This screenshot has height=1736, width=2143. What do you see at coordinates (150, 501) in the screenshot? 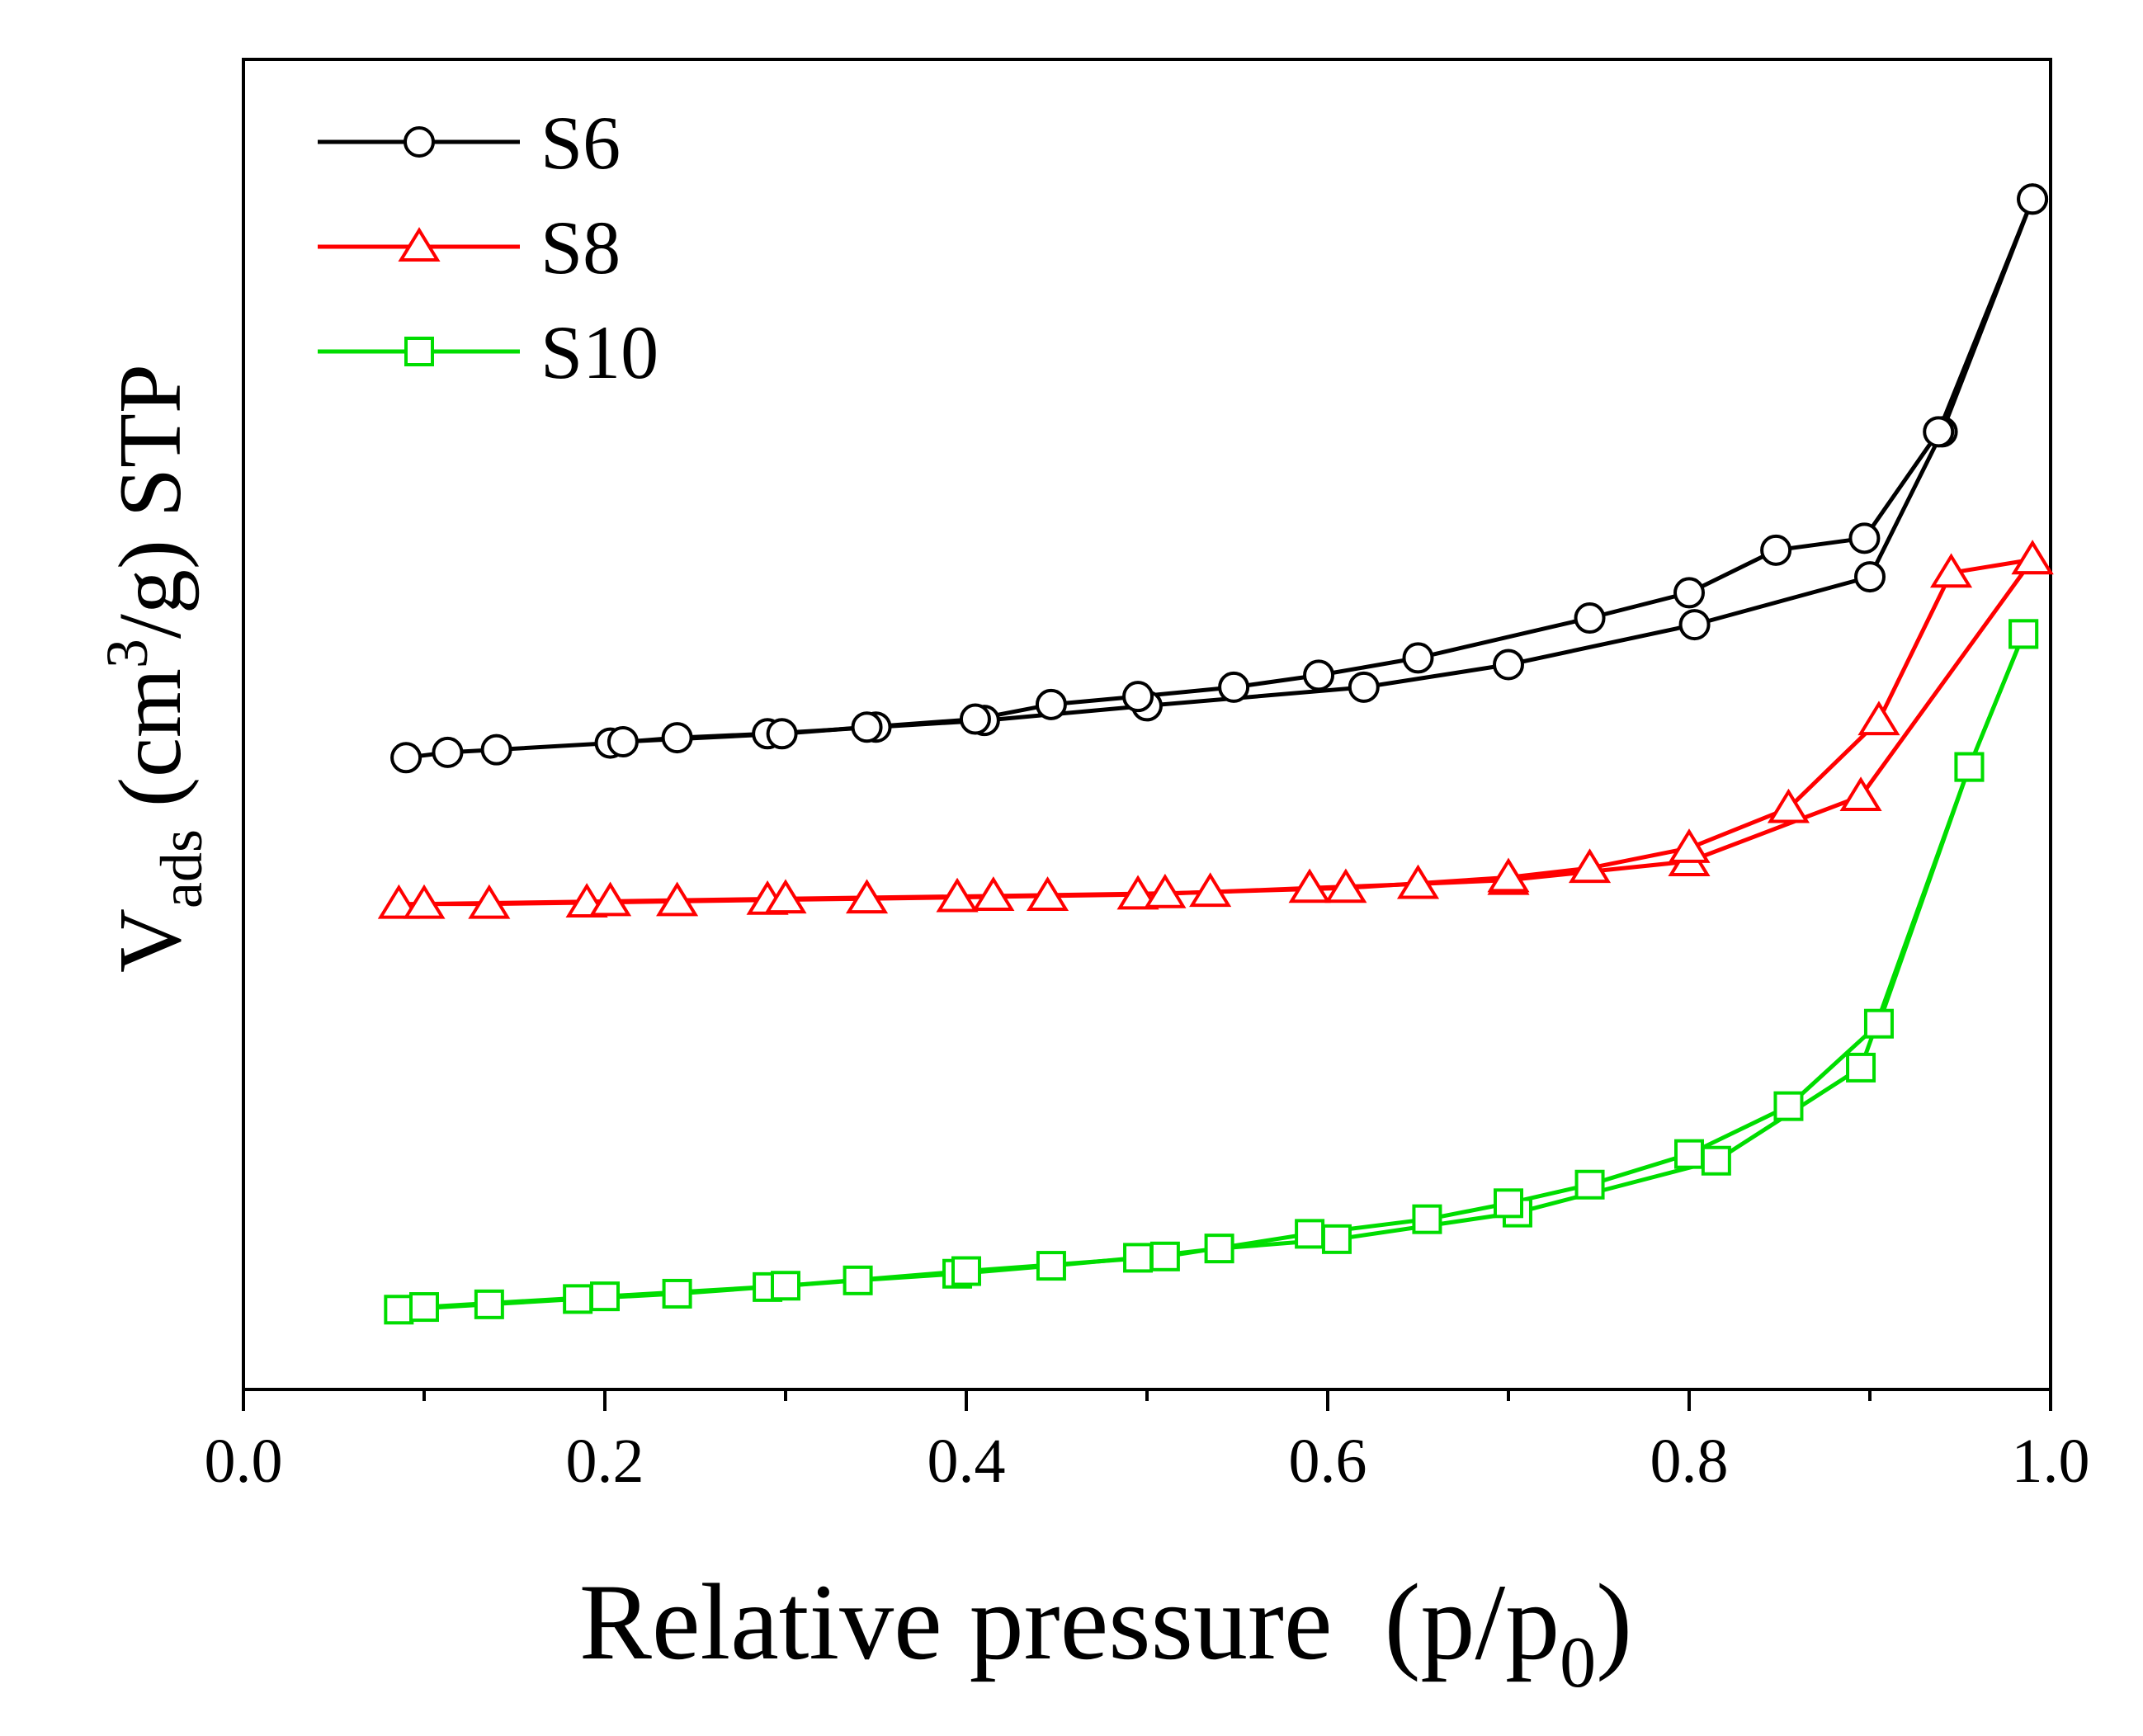
I see `y-axis-title-unit-end: /g) STP` at bounding box center [150, 501].